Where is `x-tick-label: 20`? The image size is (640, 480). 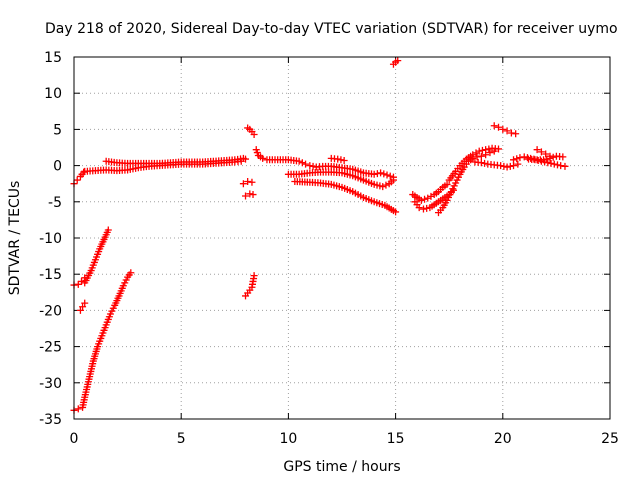
x-tick-label: 20 is located at coordinates (503, 439).